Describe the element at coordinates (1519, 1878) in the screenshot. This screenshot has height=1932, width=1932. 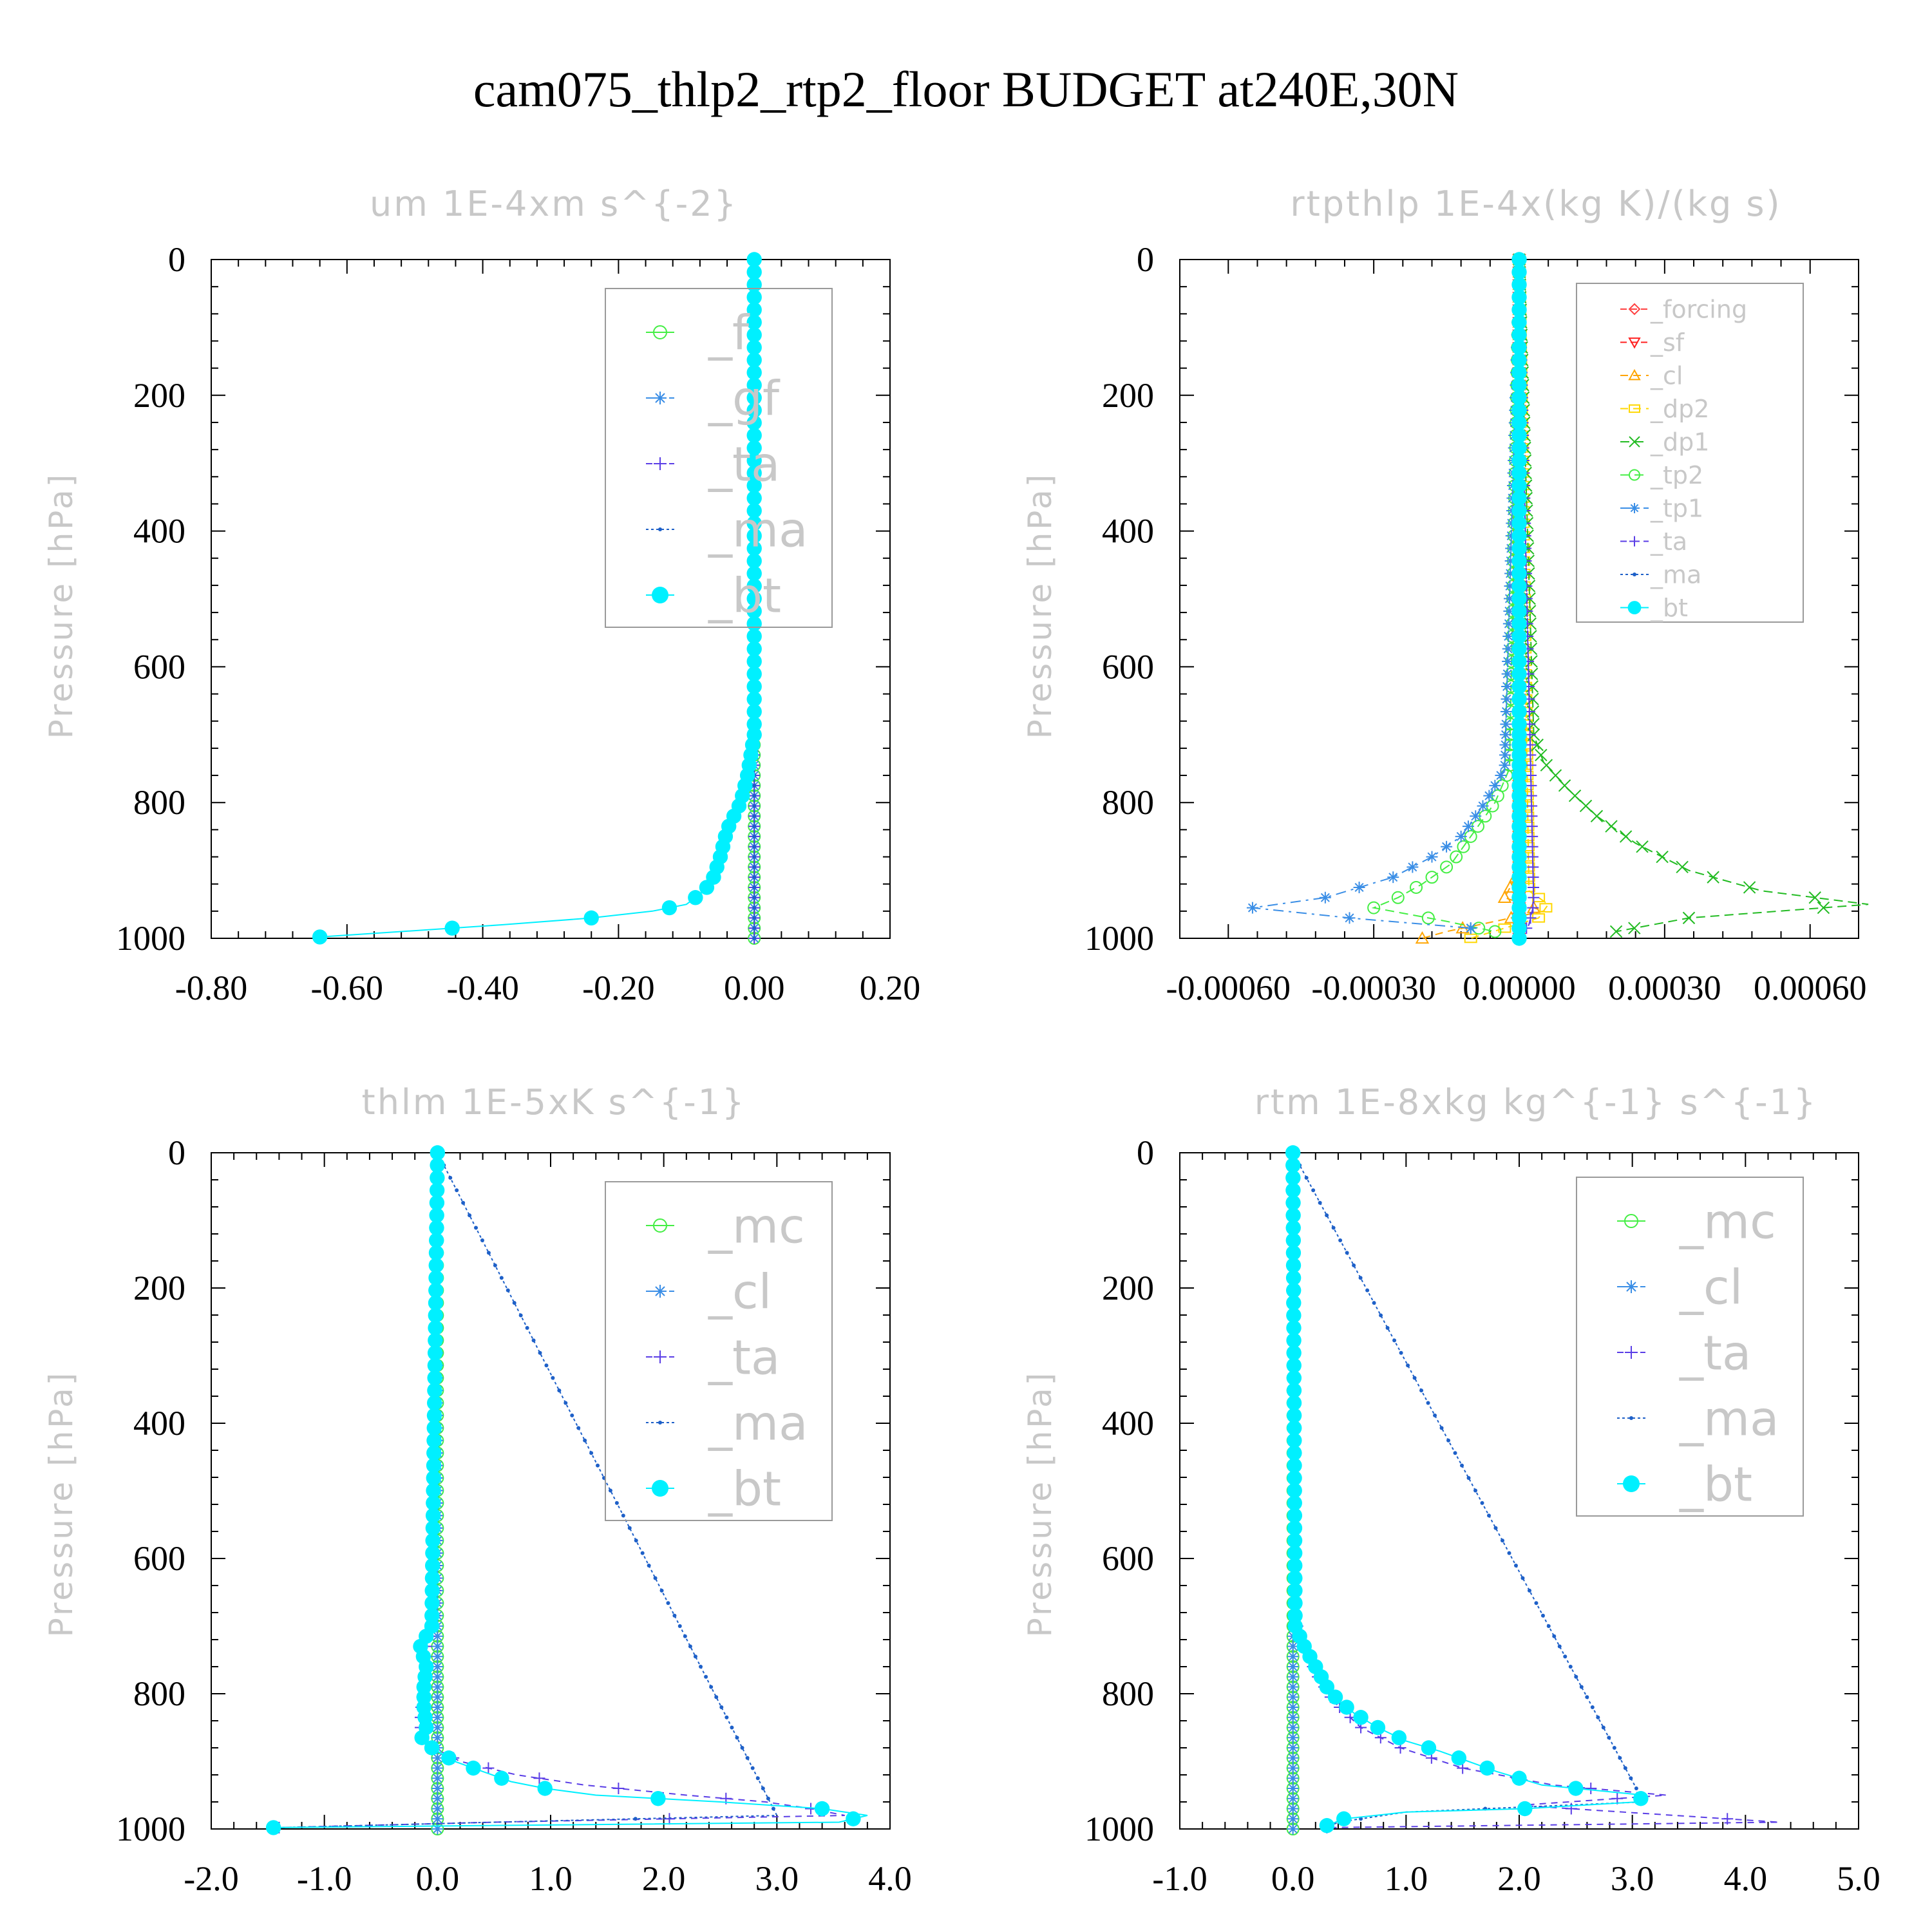
I see `x-tick-label: 2.0` at that location.